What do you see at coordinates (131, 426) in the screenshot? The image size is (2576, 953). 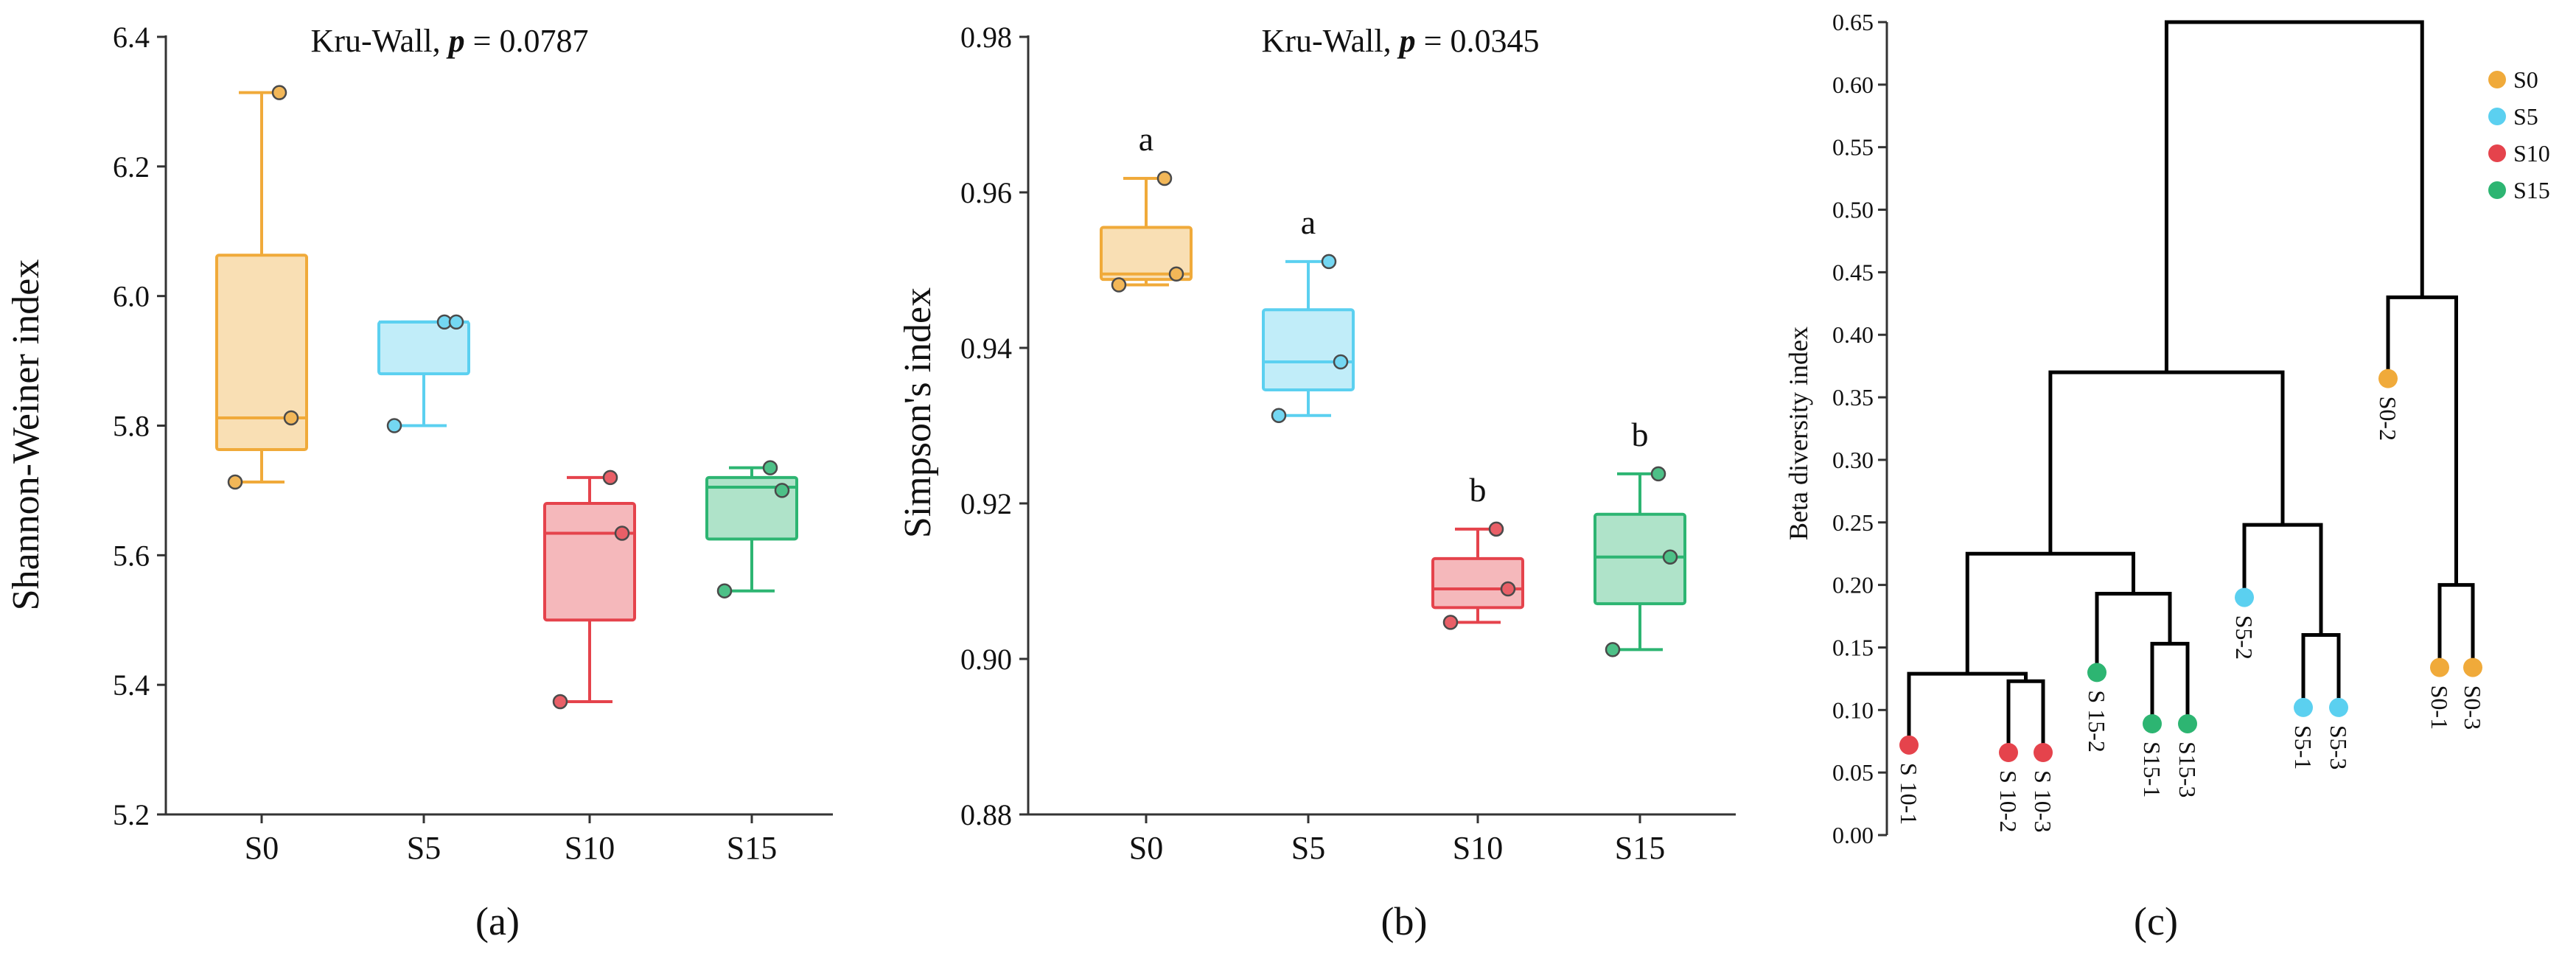 I see `y-tick-label: 5.8` at bounding box center [131, 426].